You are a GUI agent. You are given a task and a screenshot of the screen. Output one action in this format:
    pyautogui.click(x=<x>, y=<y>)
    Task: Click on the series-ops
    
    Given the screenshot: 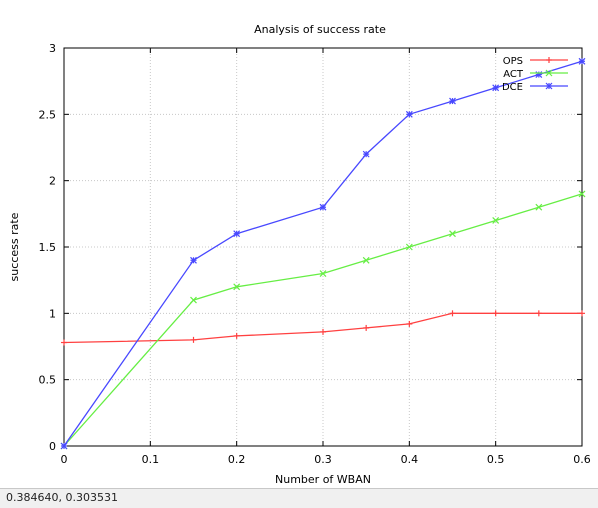 What is the action you would take?
    pyautogui.click(x=323, y=328)
    